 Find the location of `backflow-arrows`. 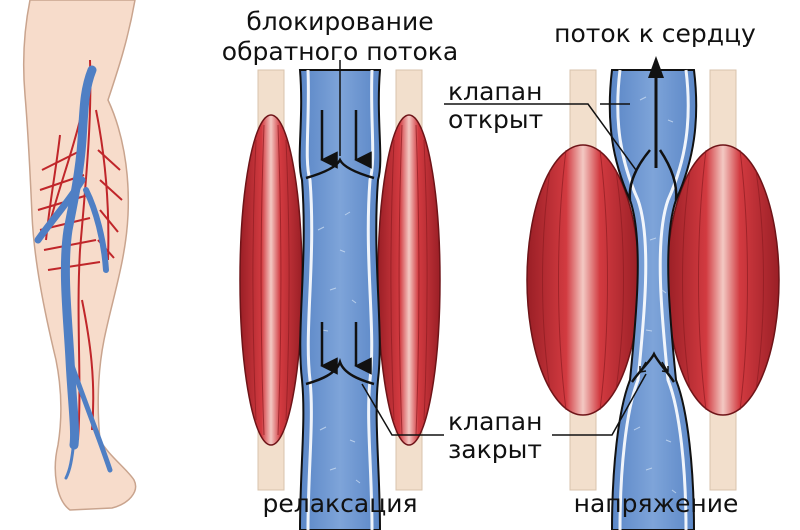

backflow-arrows is located at coordinates (346, 242).